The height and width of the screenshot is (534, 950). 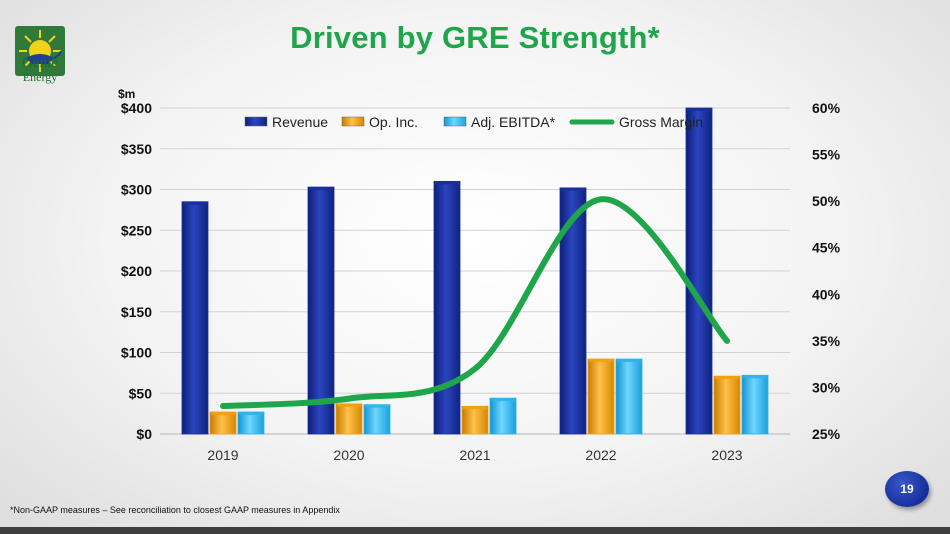 What do you see at coordinates (475, 37) in the screenshot?
I see `slide-title: Driven by GRE Strength*` at bounding box center [475, 37].